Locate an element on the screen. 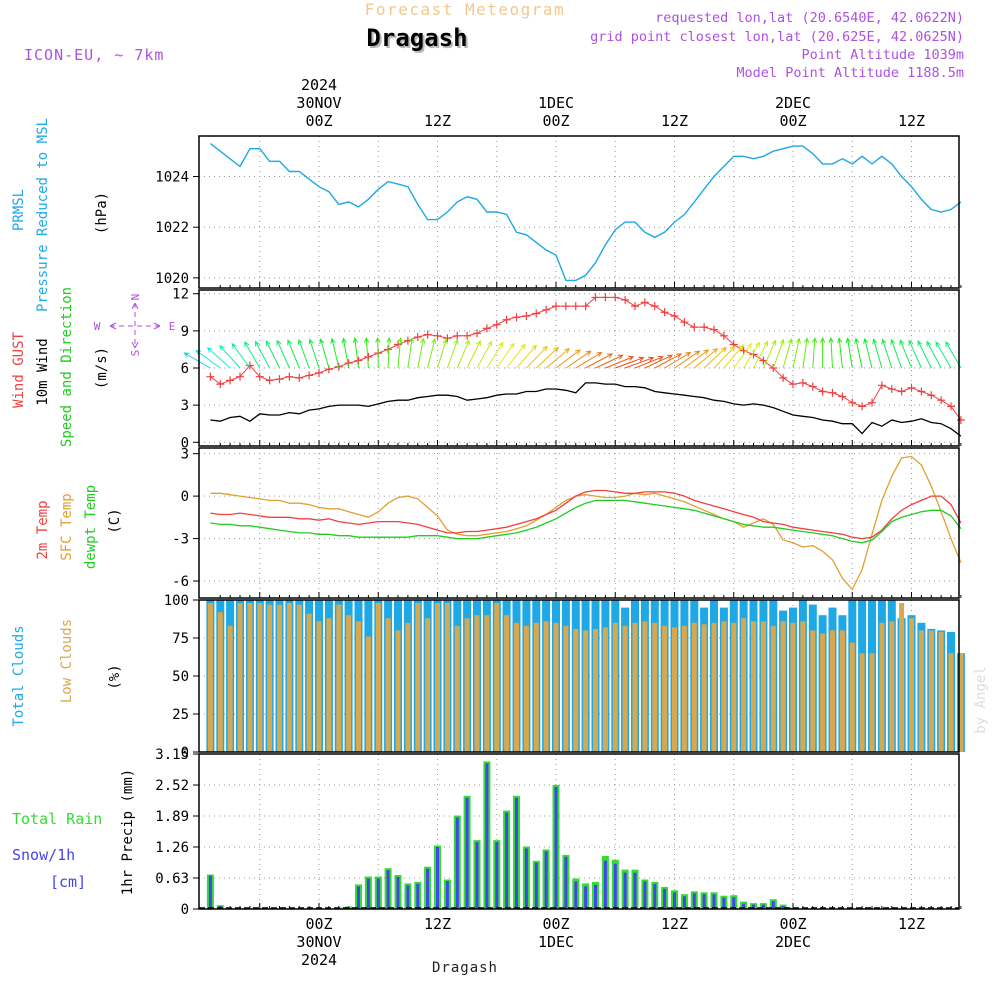 This screenshot has height=1000, width=1000. location-title: Dragash is located at coordinates (416, 38).